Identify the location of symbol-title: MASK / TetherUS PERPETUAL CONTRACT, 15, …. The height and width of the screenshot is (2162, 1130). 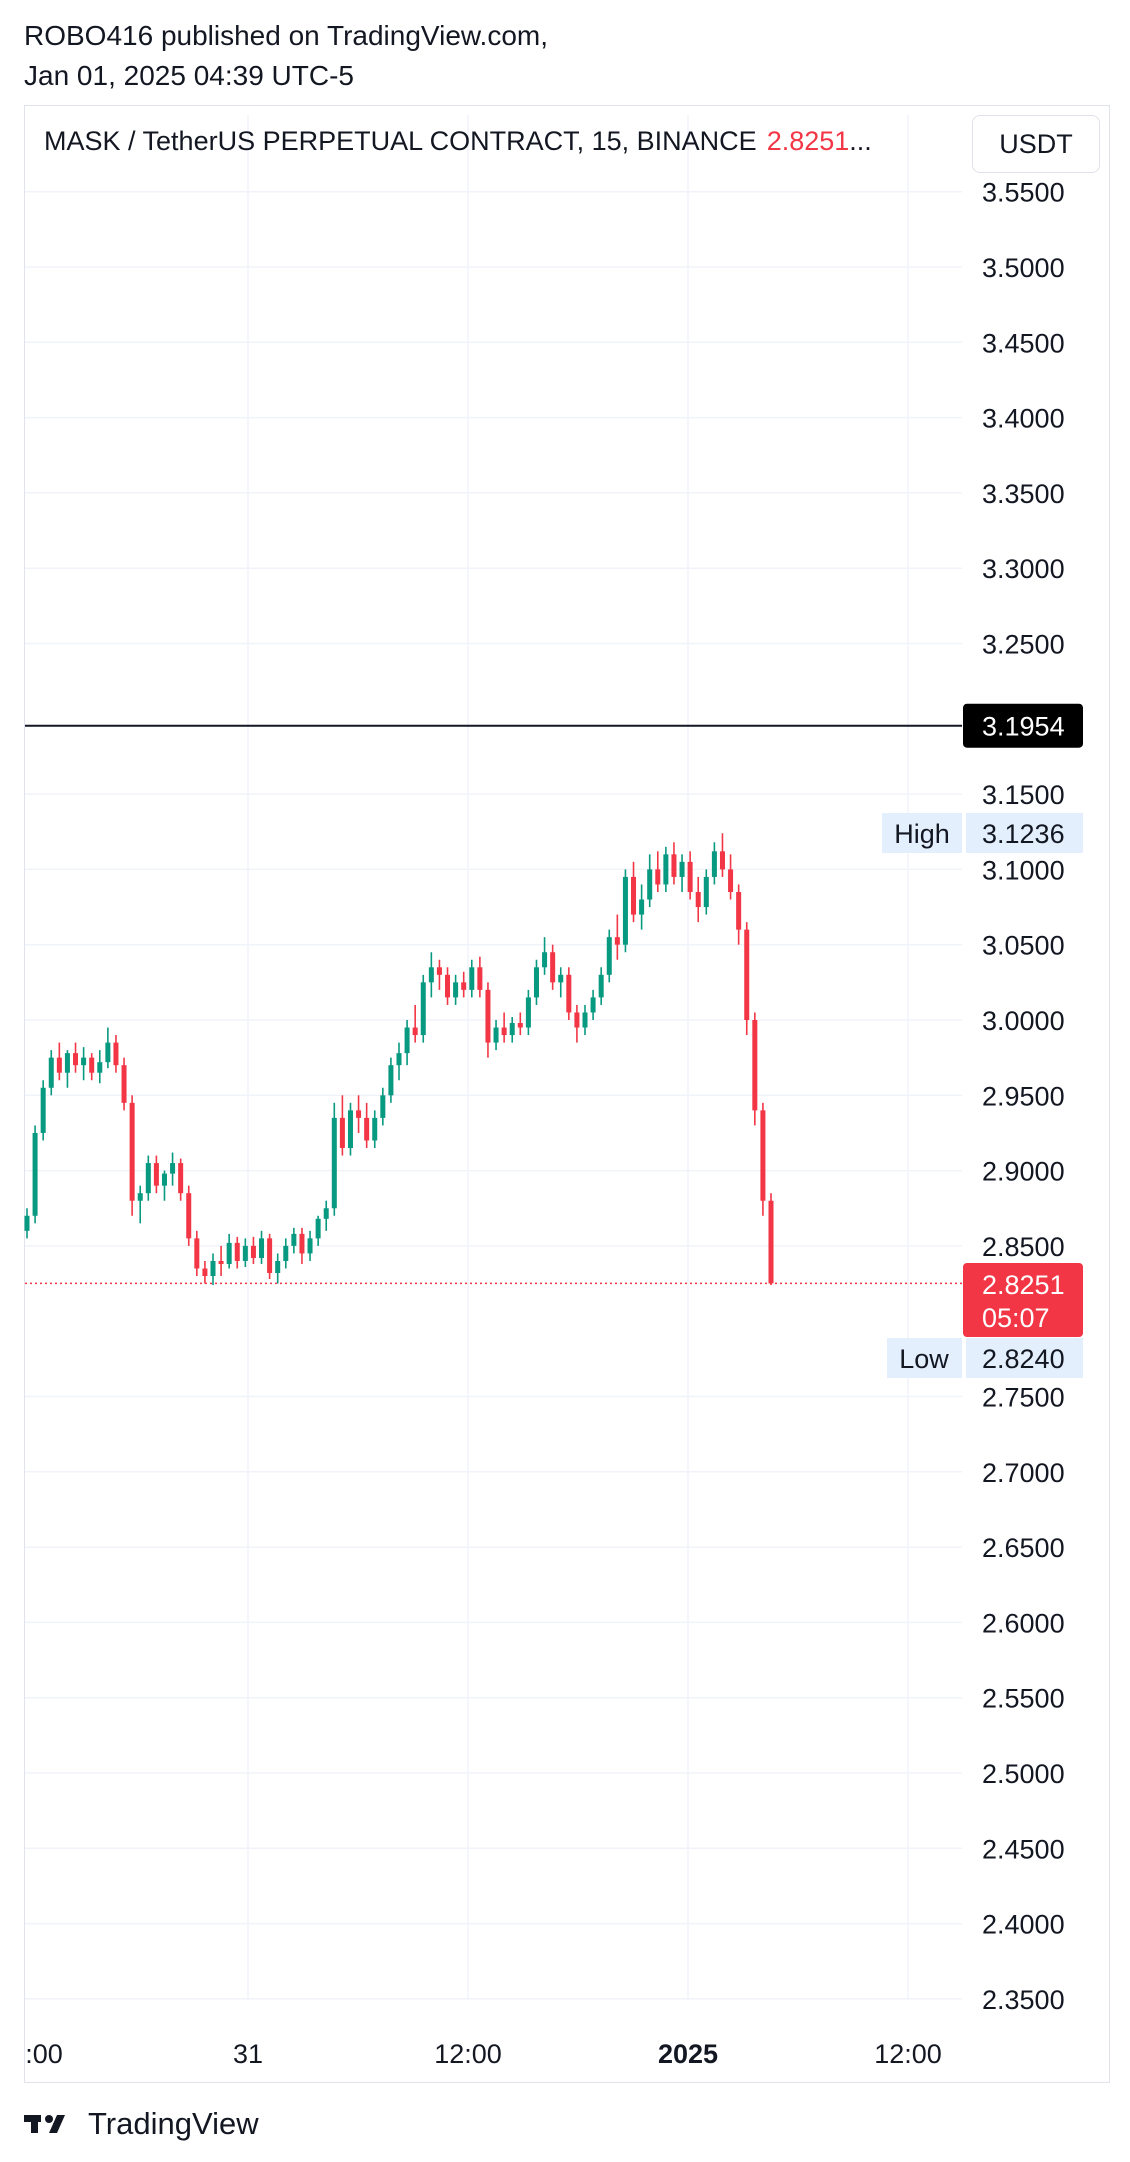
(400, 141).